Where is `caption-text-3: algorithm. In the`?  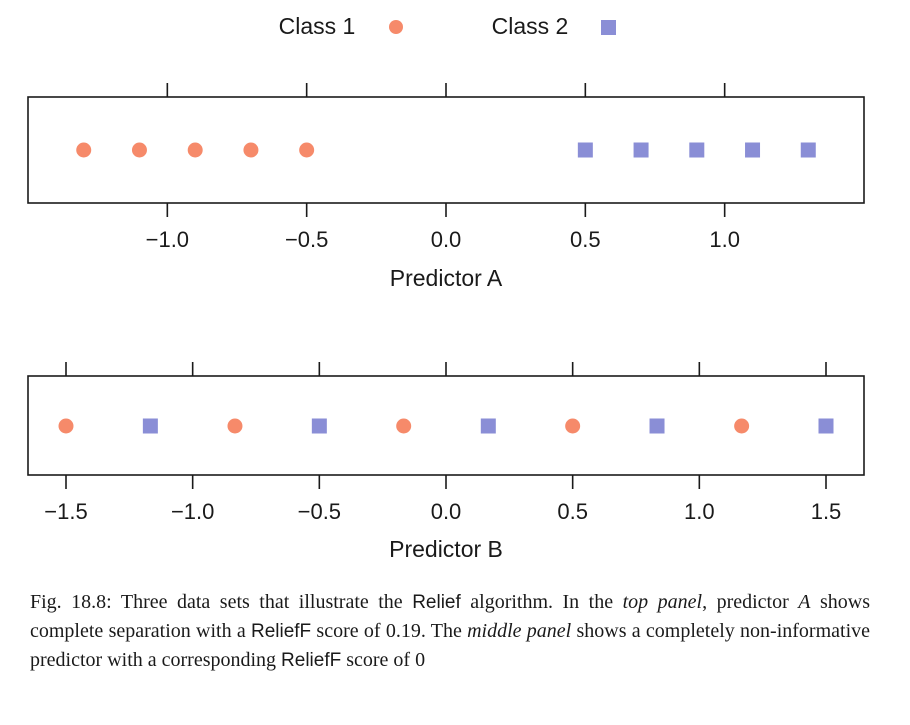 caption-text-3: algorithm. In the is located at coordinates (541, 602).